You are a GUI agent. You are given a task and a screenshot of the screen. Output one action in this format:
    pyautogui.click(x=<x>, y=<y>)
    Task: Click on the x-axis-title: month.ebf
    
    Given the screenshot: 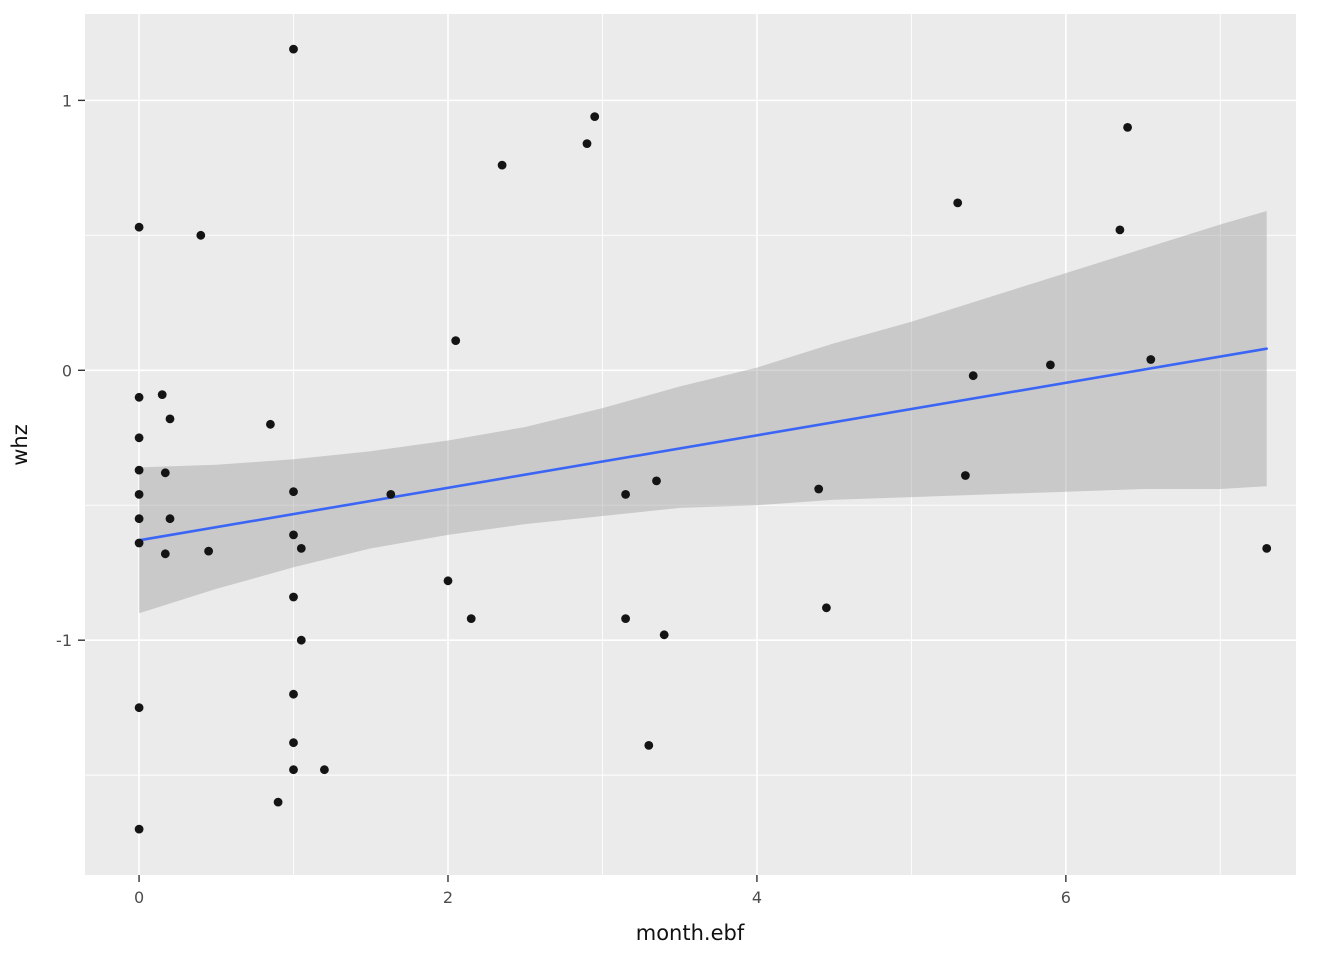 What is the action you would take?
    pyautogui.click(x=690, y=933)
    